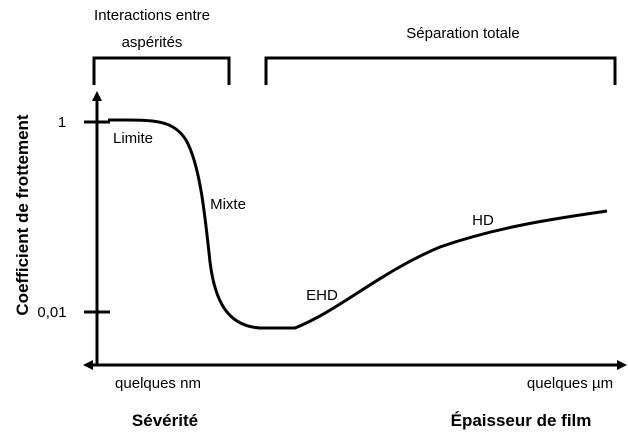  Describe the element at coordinates (152, 42) in the screenshot. I see `left-regime-label-2: aspérités` at that location.